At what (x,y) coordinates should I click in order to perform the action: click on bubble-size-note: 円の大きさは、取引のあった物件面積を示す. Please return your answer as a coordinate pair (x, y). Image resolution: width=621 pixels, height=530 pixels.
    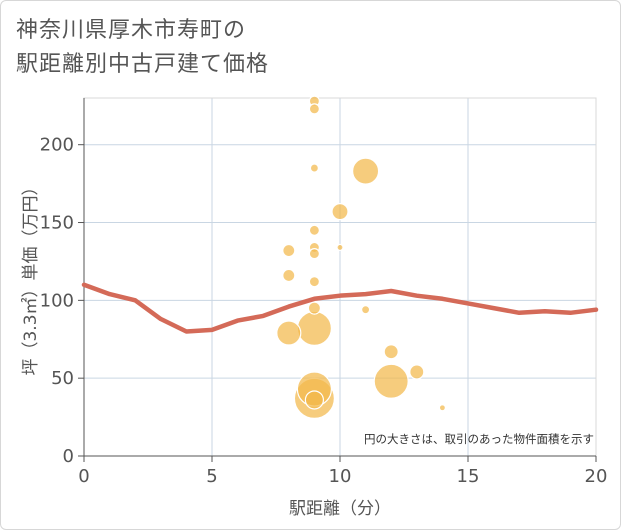
    Looking at the image, I should click on (479, 439).